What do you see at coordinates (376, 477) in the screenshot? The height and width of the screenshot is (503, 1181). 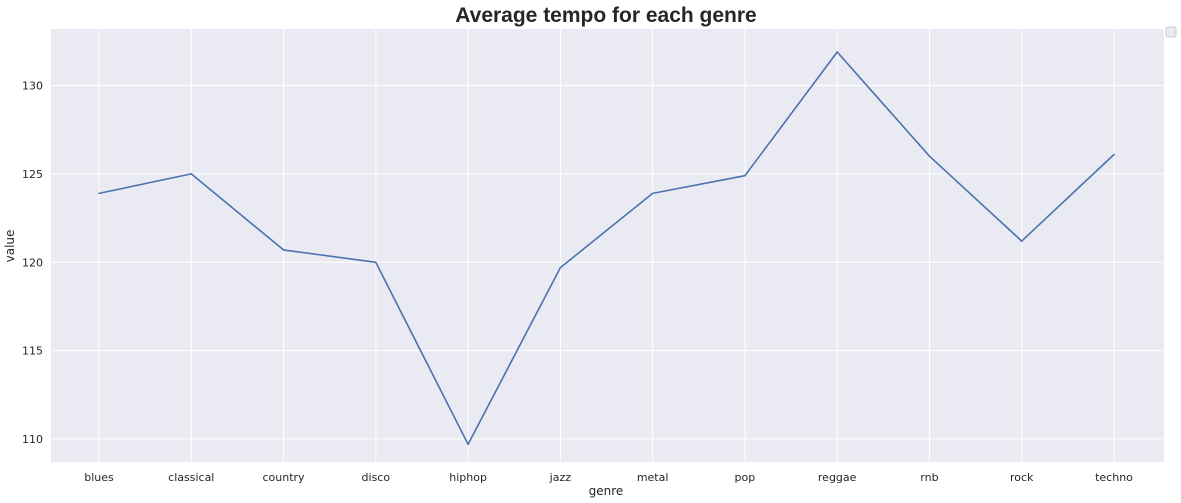 I see `x-tick-label: disco` at bounding box center [376, 477].